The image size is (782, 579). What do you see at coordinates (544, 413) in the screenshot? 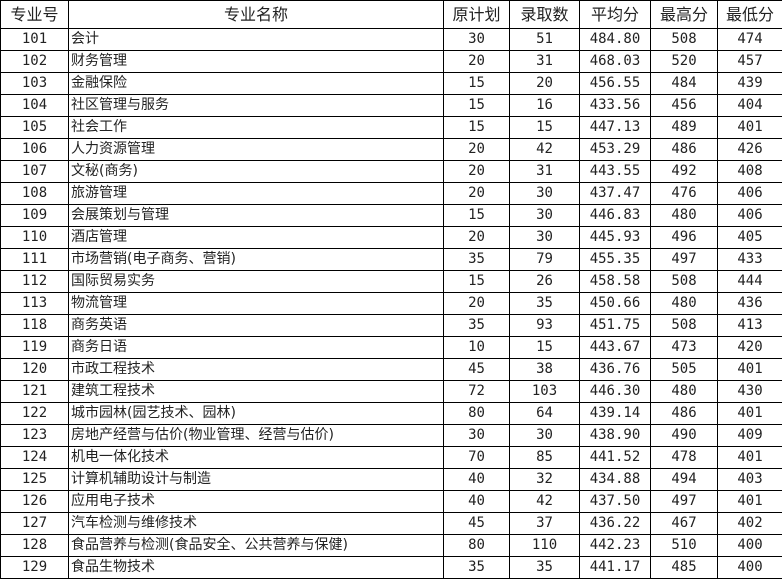
I see `cell-admitted: 64` at bounding box center [544, 413].